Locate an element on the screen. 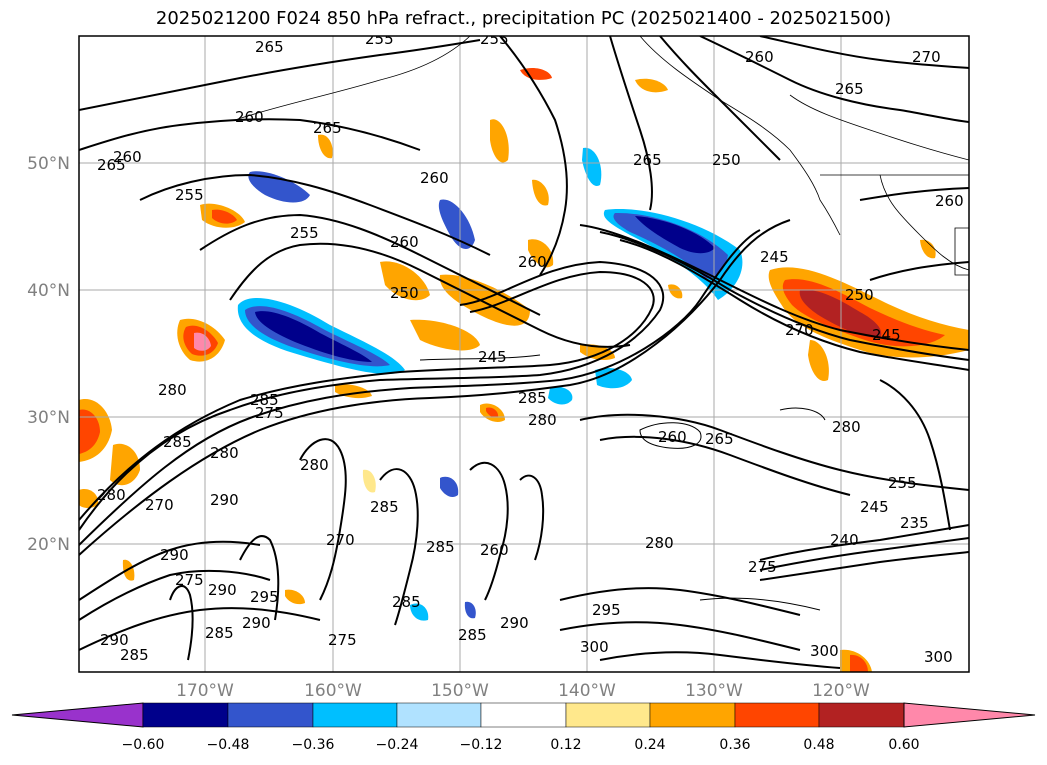  thin-contours is located at coordinates (622, 482).